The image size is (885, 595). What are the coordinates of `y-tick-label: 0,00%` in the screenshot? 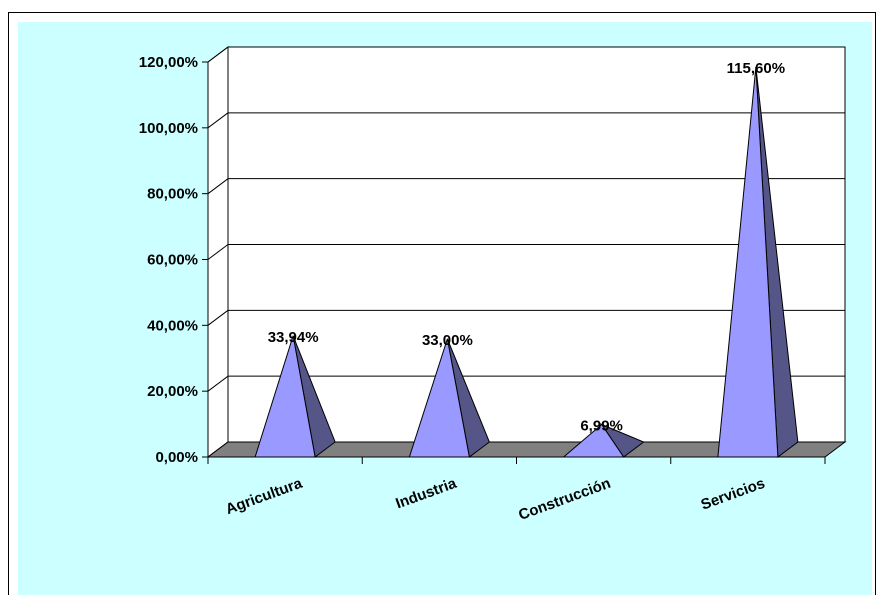 It's located at (176, 457).